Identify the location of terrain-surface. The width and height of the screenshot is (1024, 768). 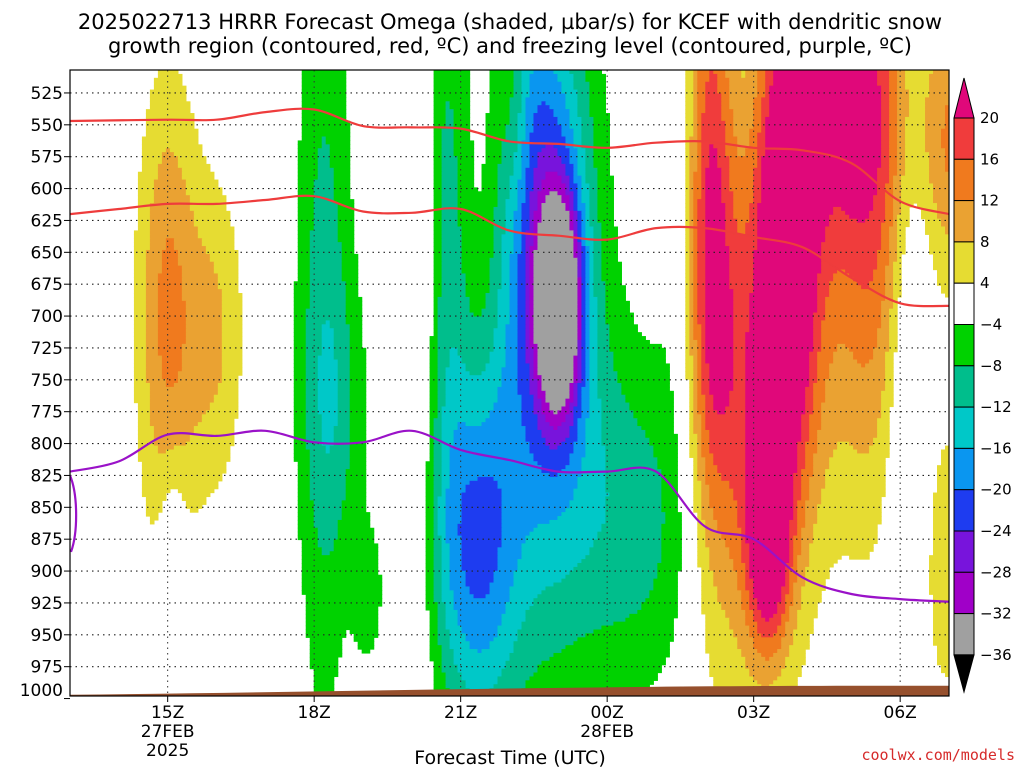
(509, 690).